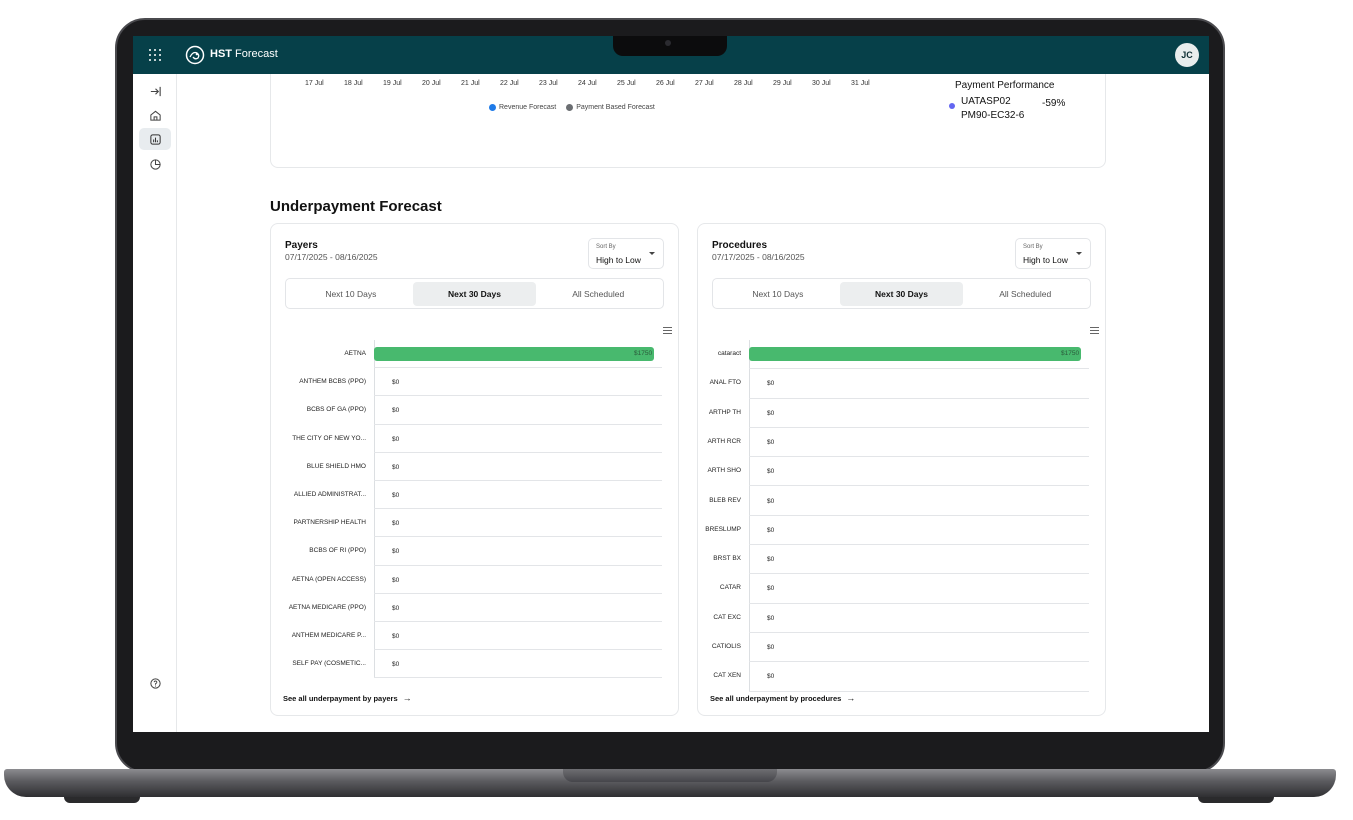  I want to click on x-tick-label: 23 Jul, so click(548, 83).